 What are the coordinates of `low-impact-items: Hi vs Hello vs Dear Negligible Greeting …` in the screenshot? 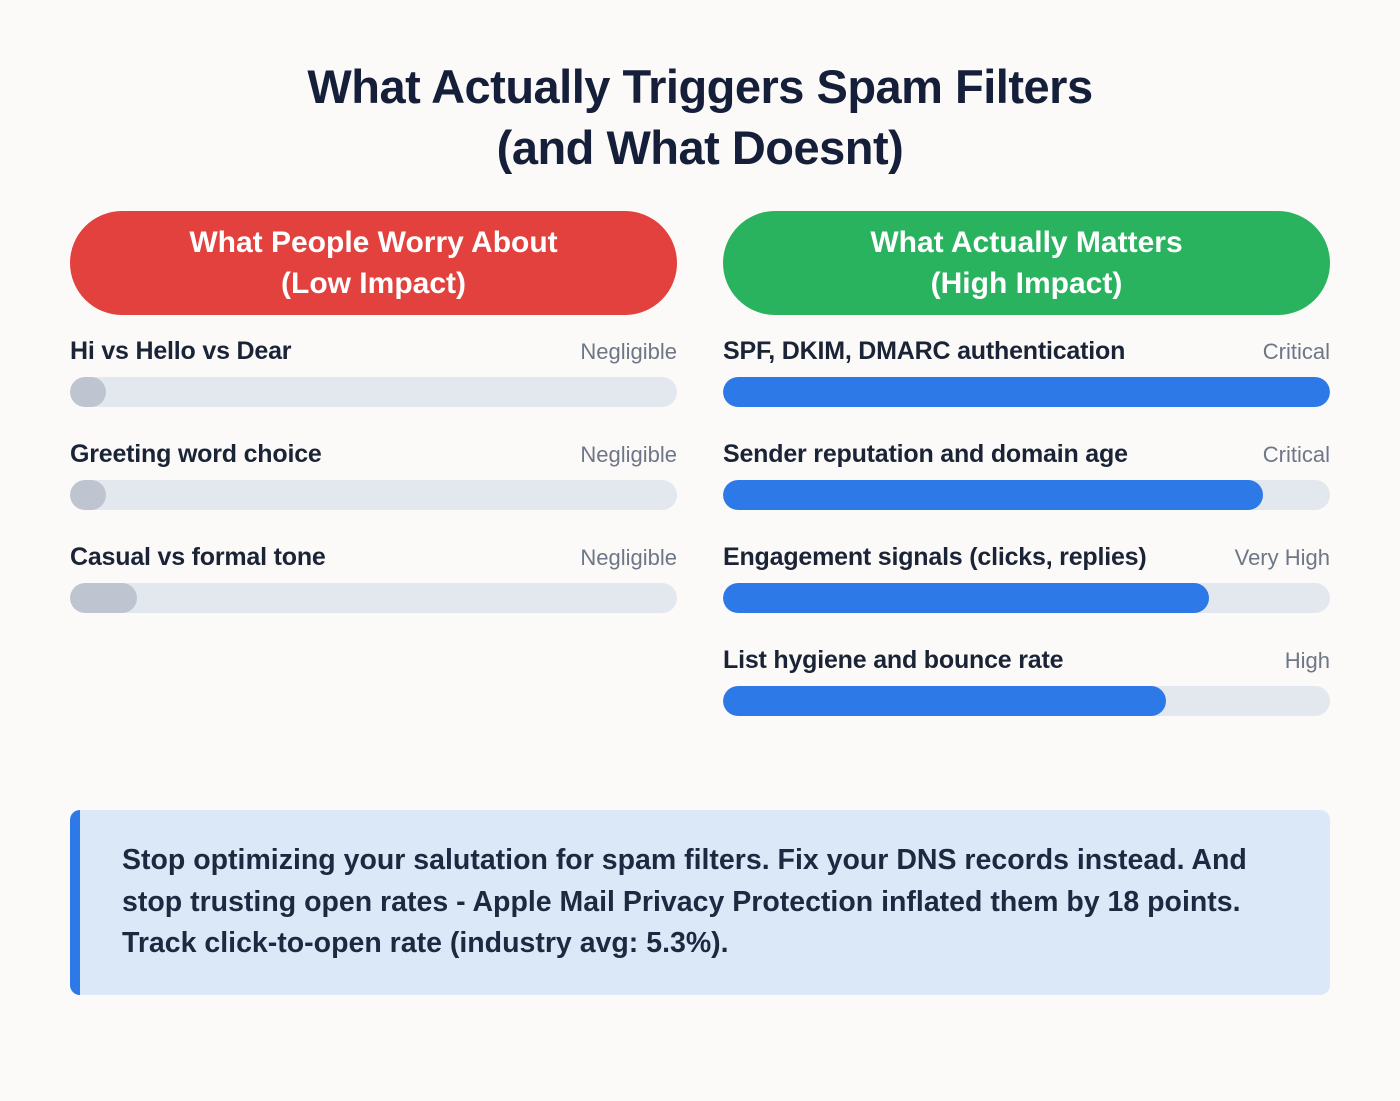 It's located at (373, 475).